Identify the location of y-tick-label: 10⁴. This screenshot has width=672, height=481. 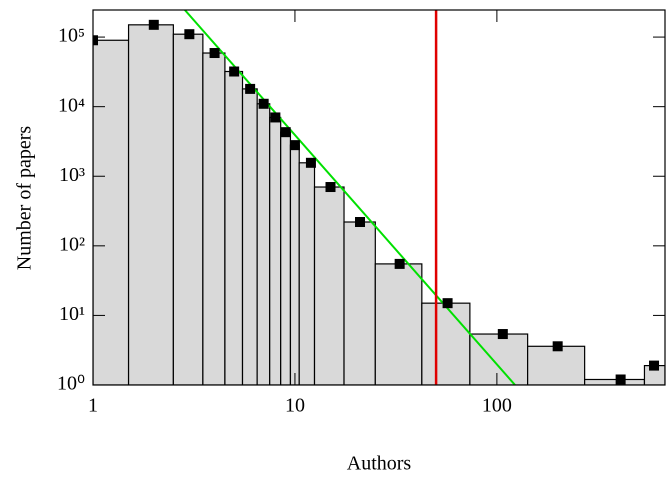
(71, 105).